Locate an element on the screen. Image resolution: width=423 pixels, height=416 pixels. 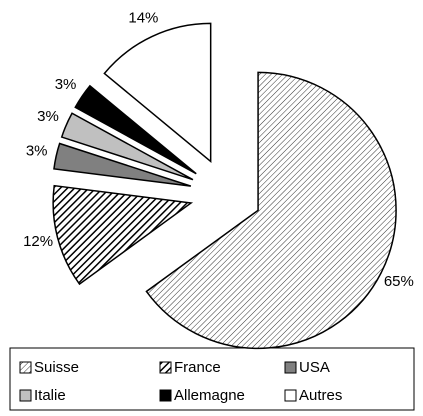
data-label: 14% is located at coordinates (143, 17).